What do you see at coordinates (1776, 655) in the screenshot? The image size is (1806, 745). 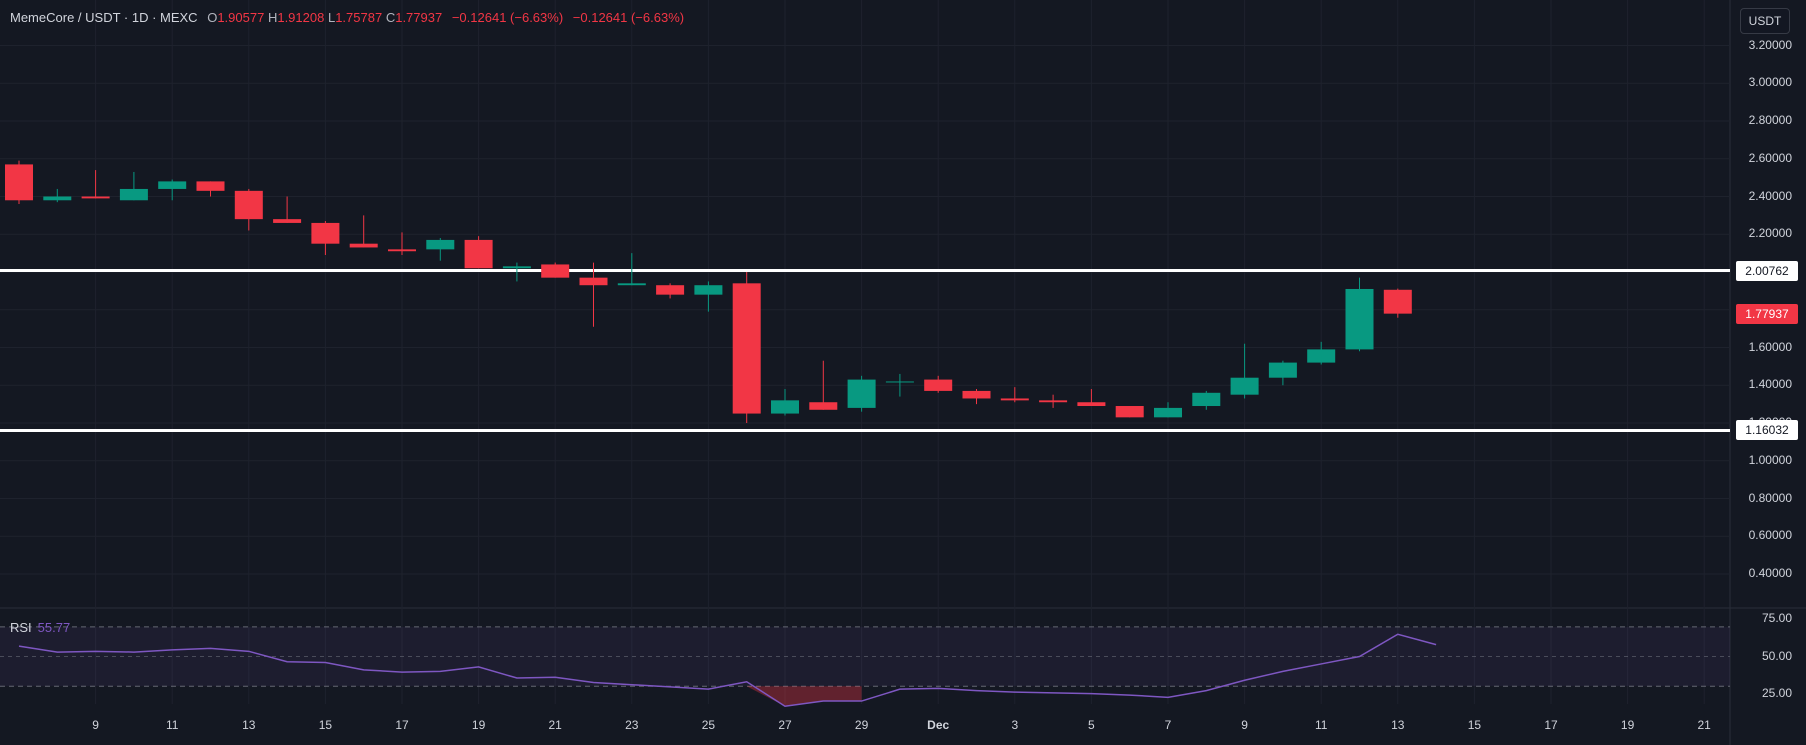 I see `rsi-axis-label: 50.00` at bounding box center [1776, 655].